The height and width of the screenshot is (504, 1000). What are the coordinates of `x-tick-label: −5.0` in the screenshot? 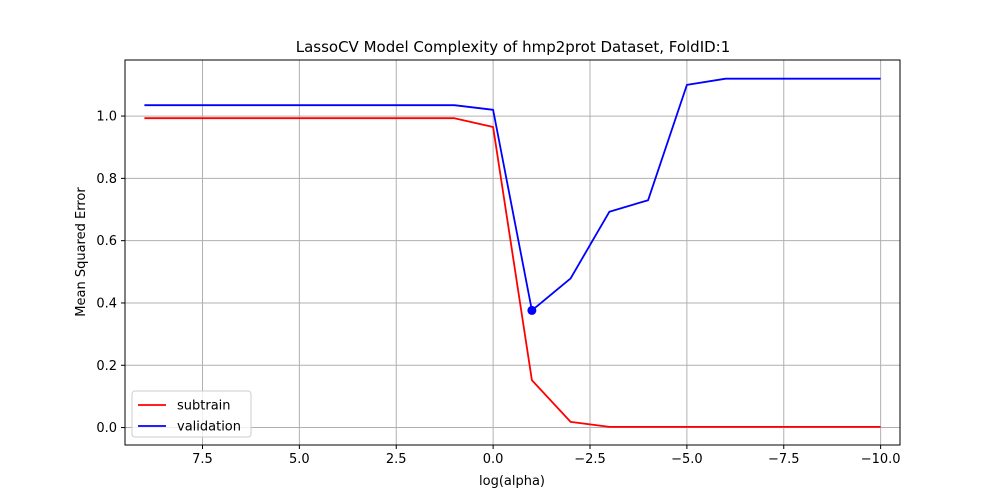 It's located at (687, 459).